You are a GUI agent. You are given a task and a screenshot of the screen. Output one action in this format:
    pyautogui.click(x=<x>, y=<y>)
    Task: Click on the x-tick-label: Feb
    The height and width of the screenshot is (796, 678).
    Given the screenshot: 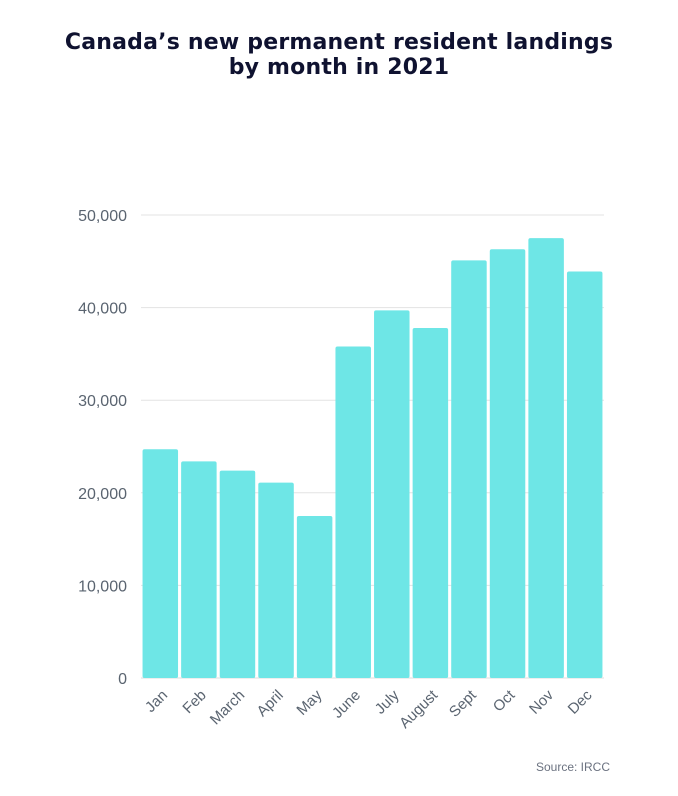 What is the action you would take?
    pyautogui.click(x=194, y=702)
    